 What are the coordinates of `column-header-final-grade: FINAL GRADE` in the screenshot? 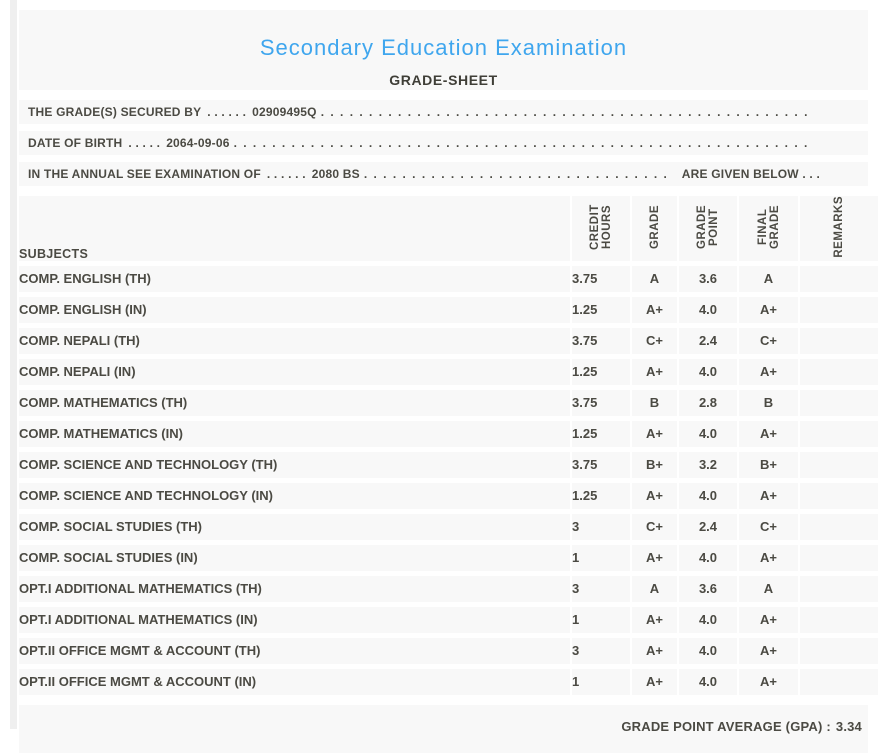 It's located at (767, 228).